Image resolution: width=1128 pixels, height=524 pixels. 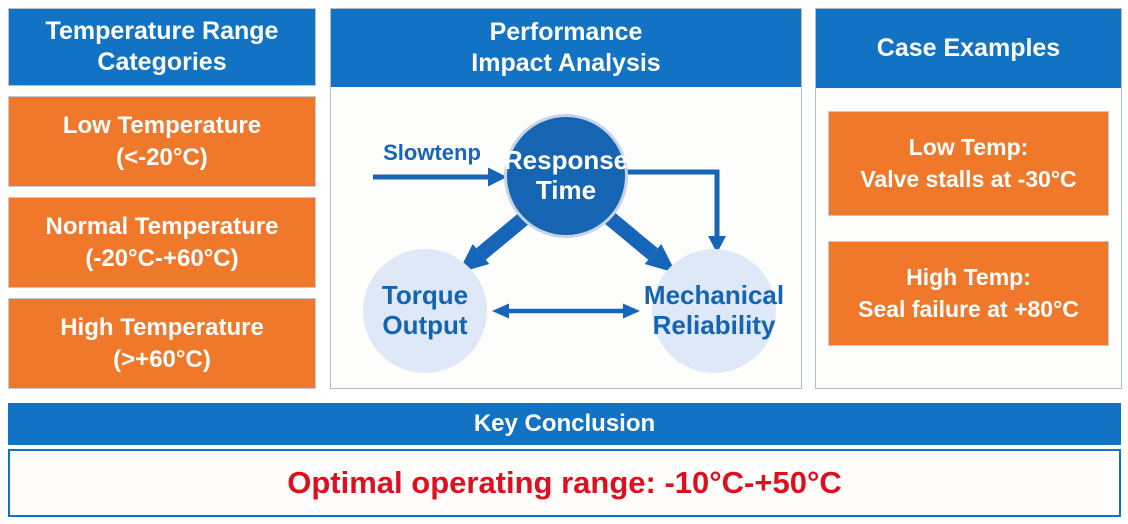 I want to click on performance-analysis-header: Performance Impact Analysis, so click(x=566, y=48).